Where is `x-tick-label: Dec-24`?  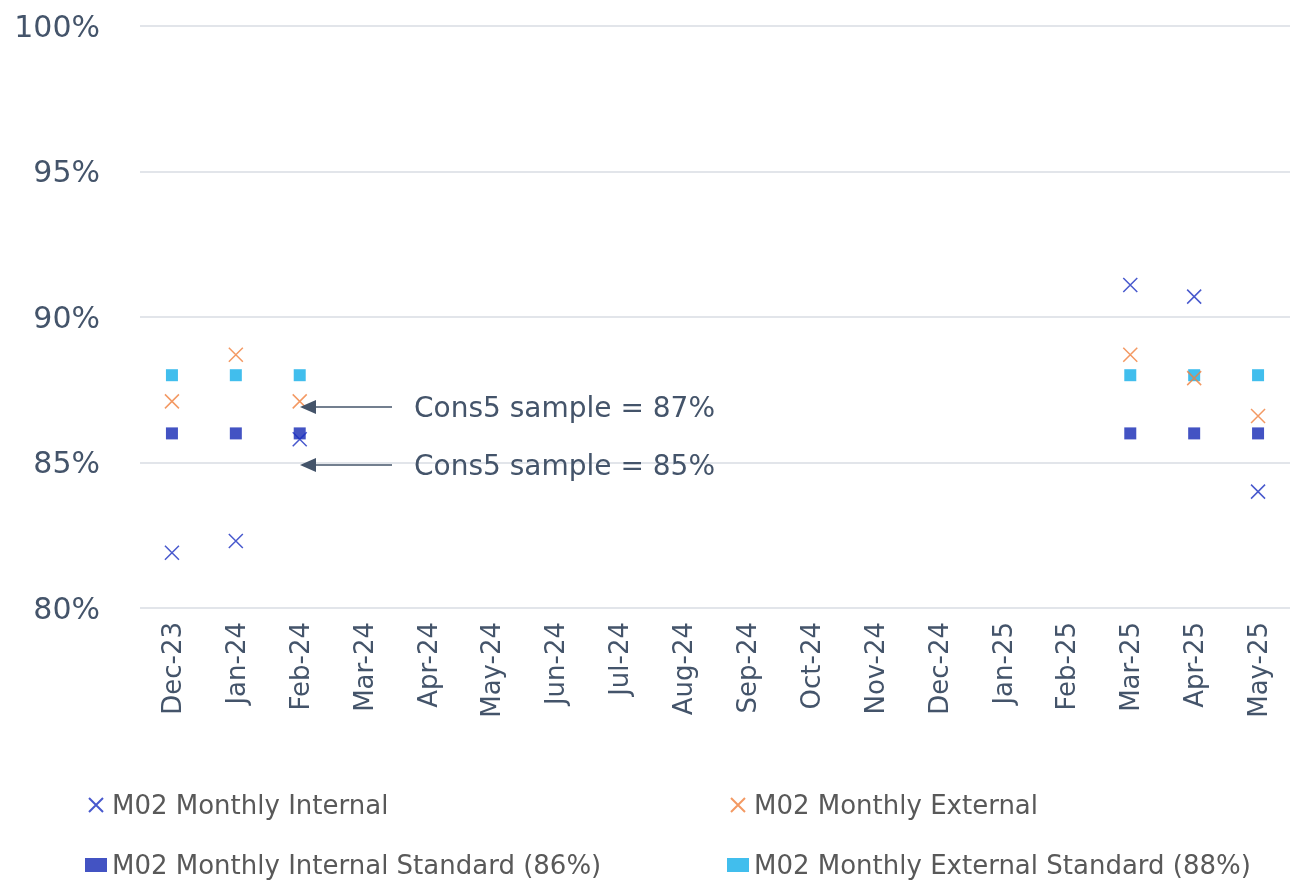
x-tick-label: Dec-24 is located at coordinates (938, 668).